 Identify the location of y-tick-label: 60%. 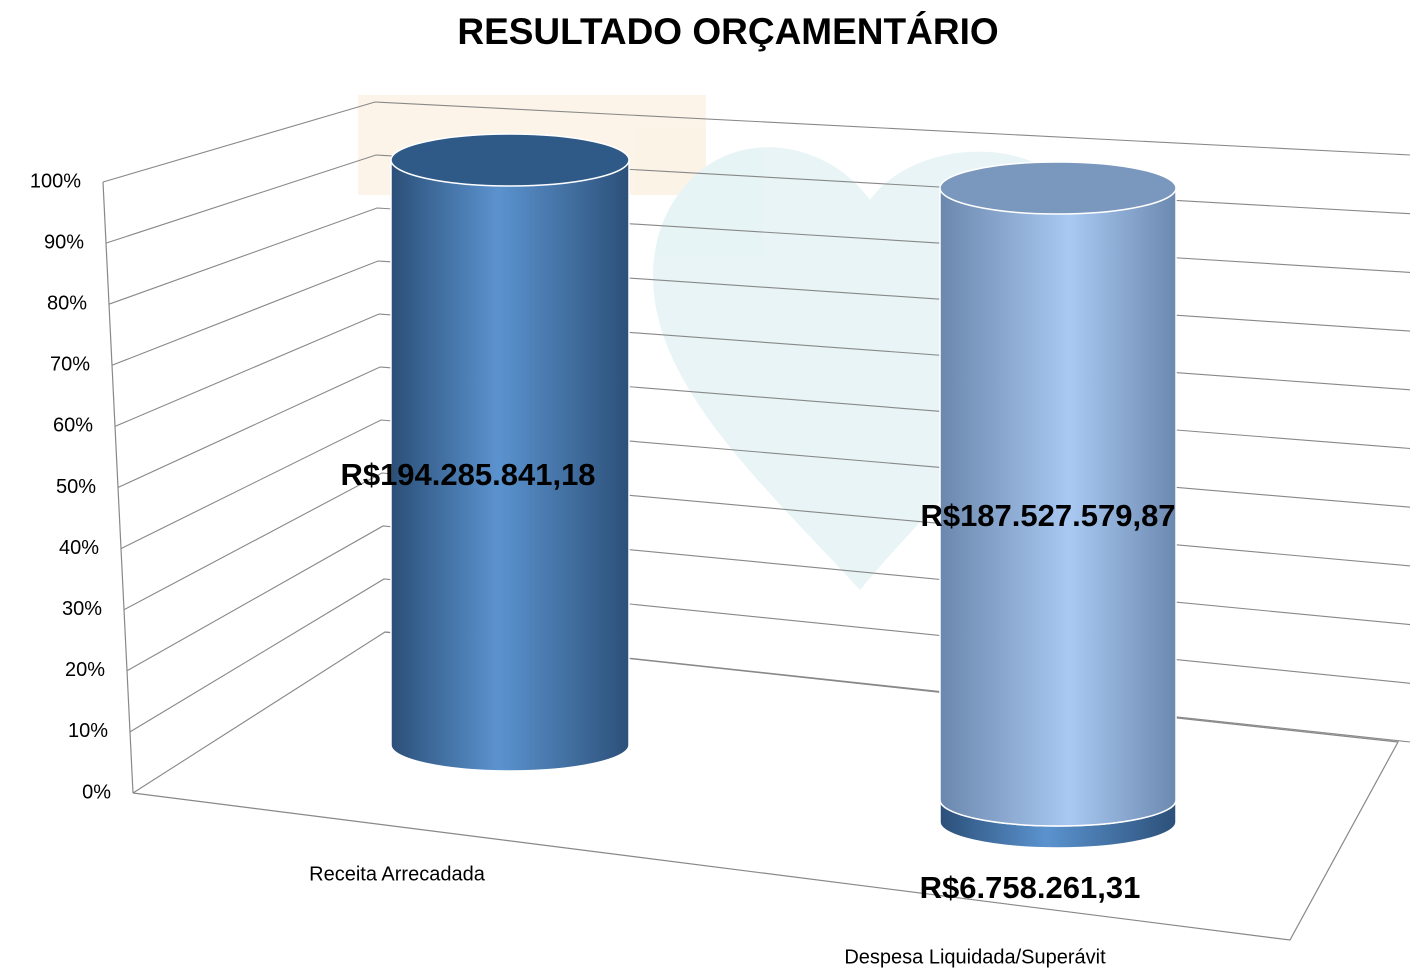
(73, 426).